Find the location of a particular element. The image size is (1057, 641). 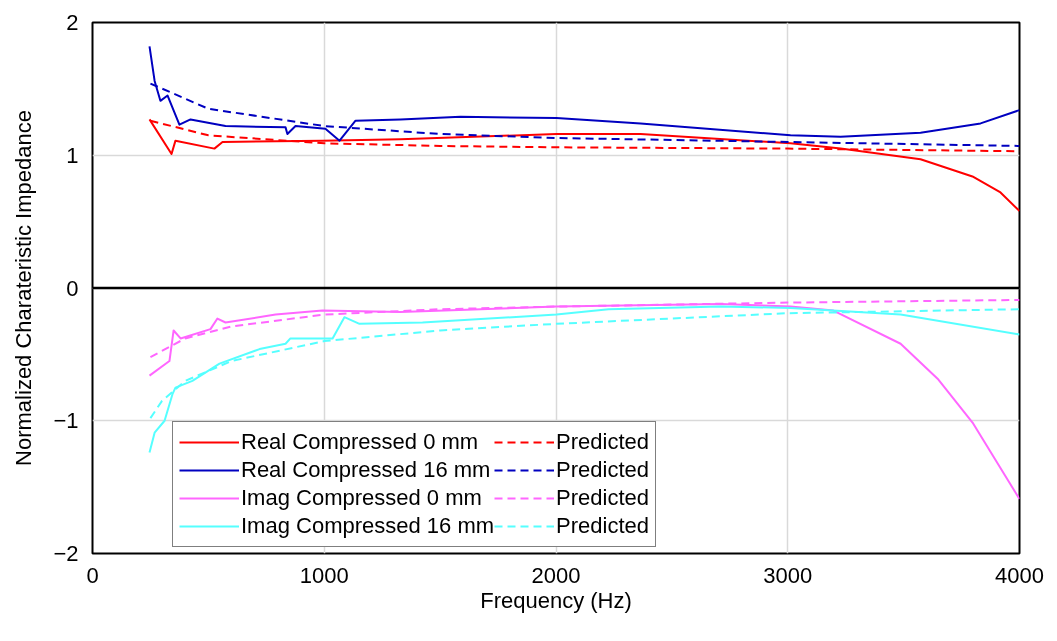

x-tick-label: 3000 is located at coordinates (788, 575).